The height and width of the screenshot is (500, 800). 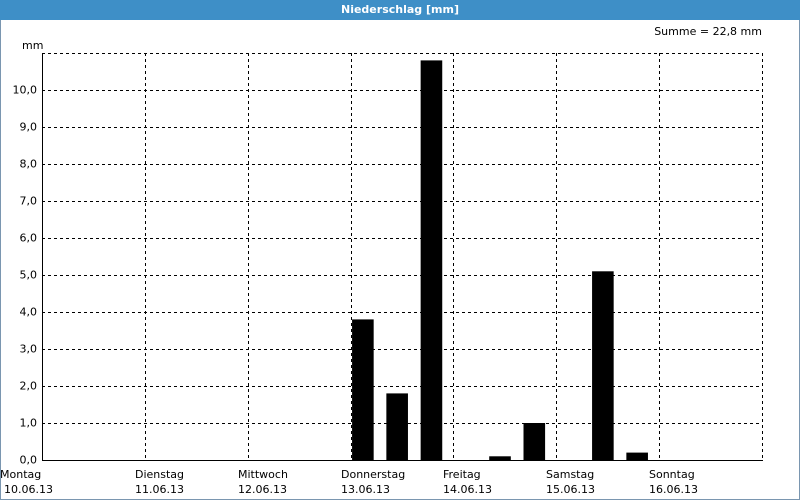 I want to click on y-tick-label: 5,0, so click(x=29, y=275).